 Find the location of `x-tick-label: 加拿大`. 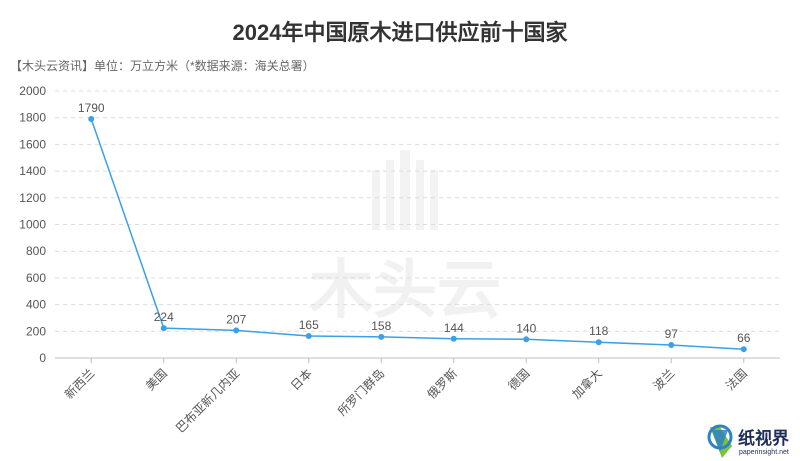

x-tick-label: 加拿大 is located at coordinates (587, 384).